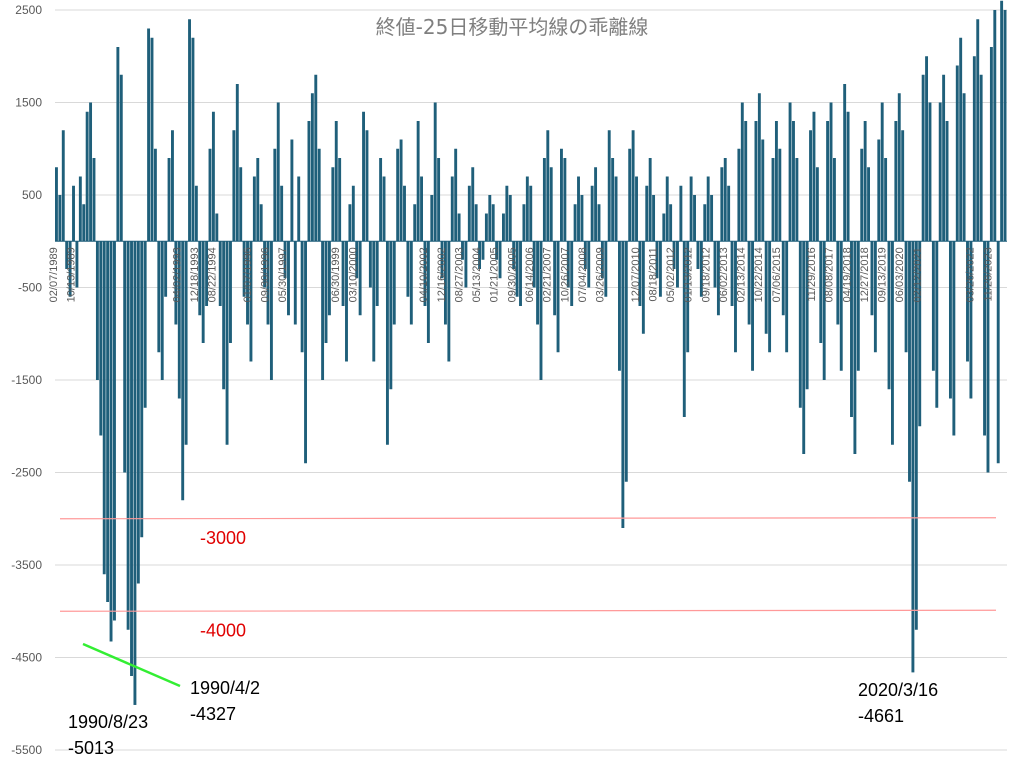 Image resolution: width=1024 pixels, height=768 pixels. I want to click on x-tick-label: 08/27/2003, so click(459, 274).